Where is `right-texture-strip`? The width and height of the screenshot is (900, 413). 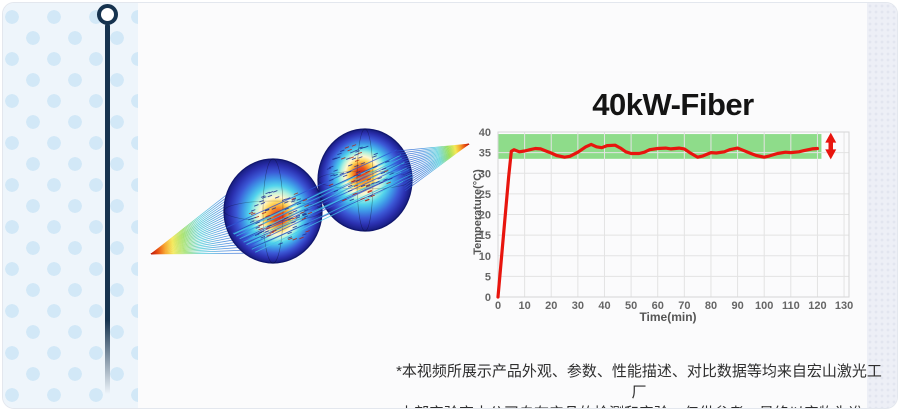
right-texture-strip is located at coordinates (882, 205).